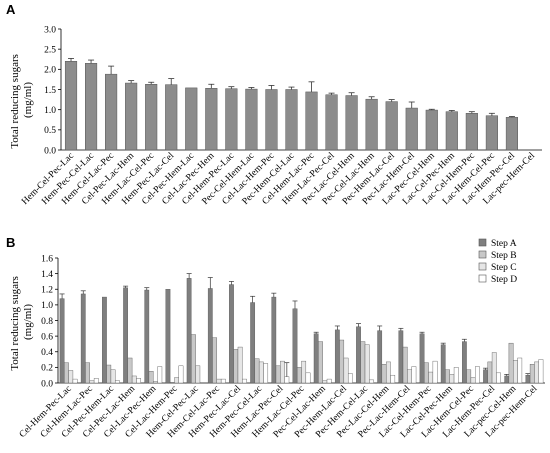 Image resolution: width=550 pixels, height=453 pixels. Describe the element at coordinates (497, 261) in the screenshot. I see `panel-b-legend: Step A Step B Step C Step D` at that location.